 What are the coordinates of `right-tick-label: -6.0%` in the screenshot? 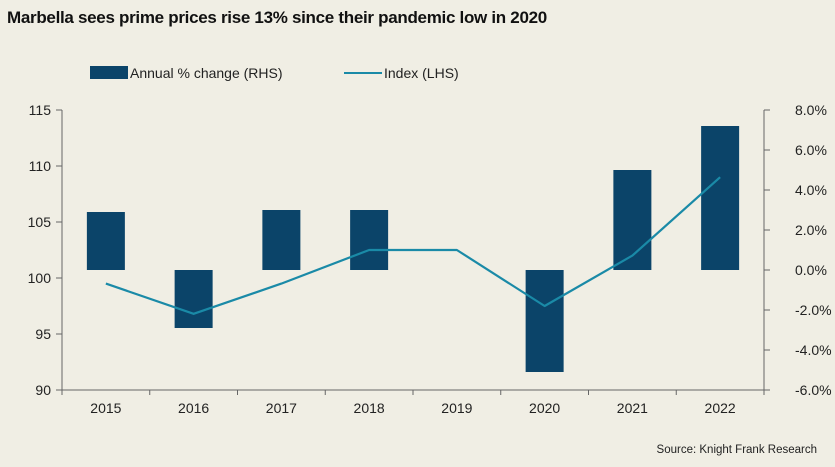 It's located at (813, 390).